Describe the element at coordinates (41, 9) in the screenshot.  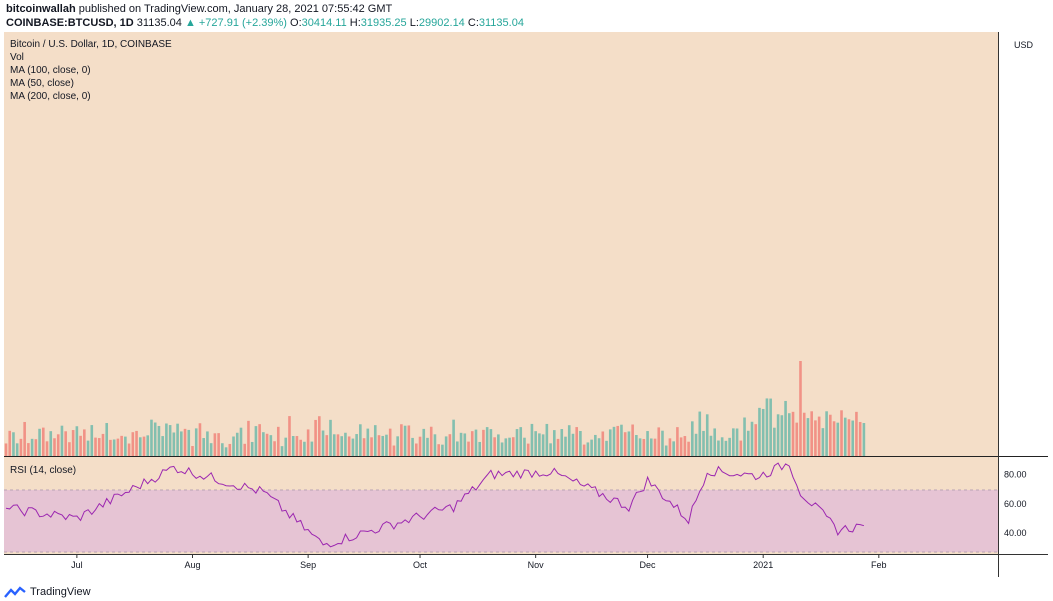
I see `author-name: bitcoinwallah` at that location.